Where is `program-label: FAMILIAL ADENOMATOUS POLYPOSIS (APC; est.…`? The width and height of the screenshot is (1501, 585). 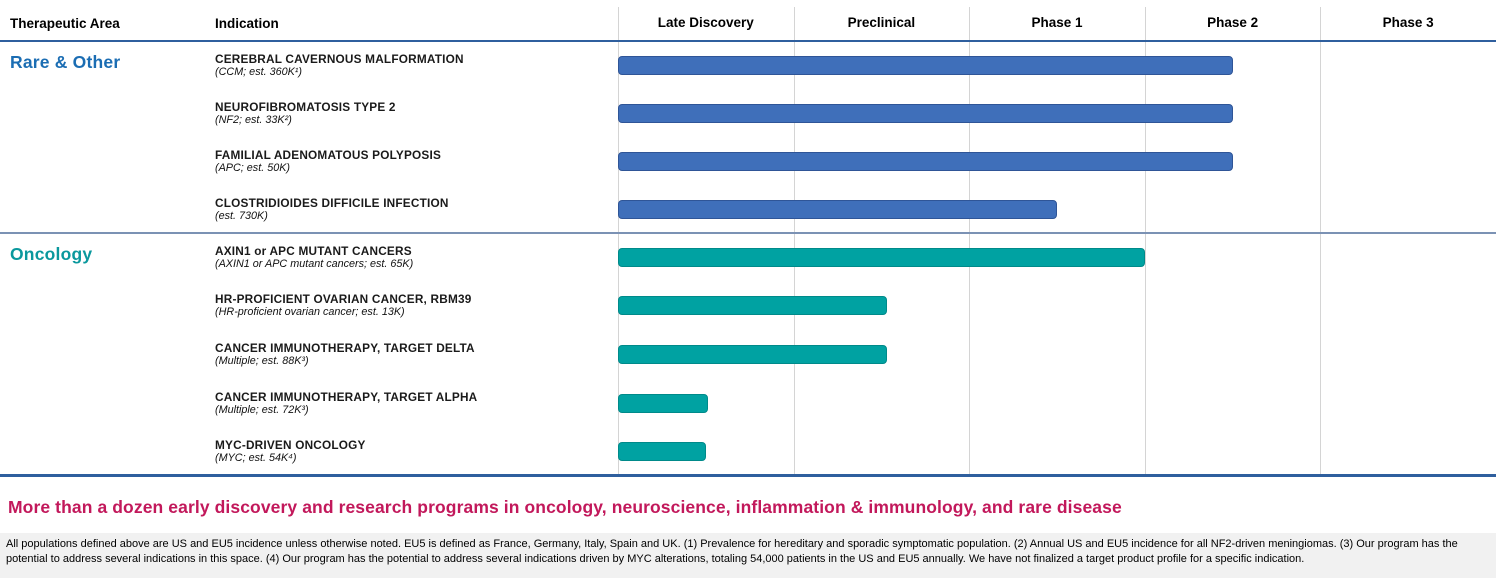
program-label: FAMILIAL ADENOMATOUS POLYPOSIS (APC; est.… is located at coordinates (415, 161).